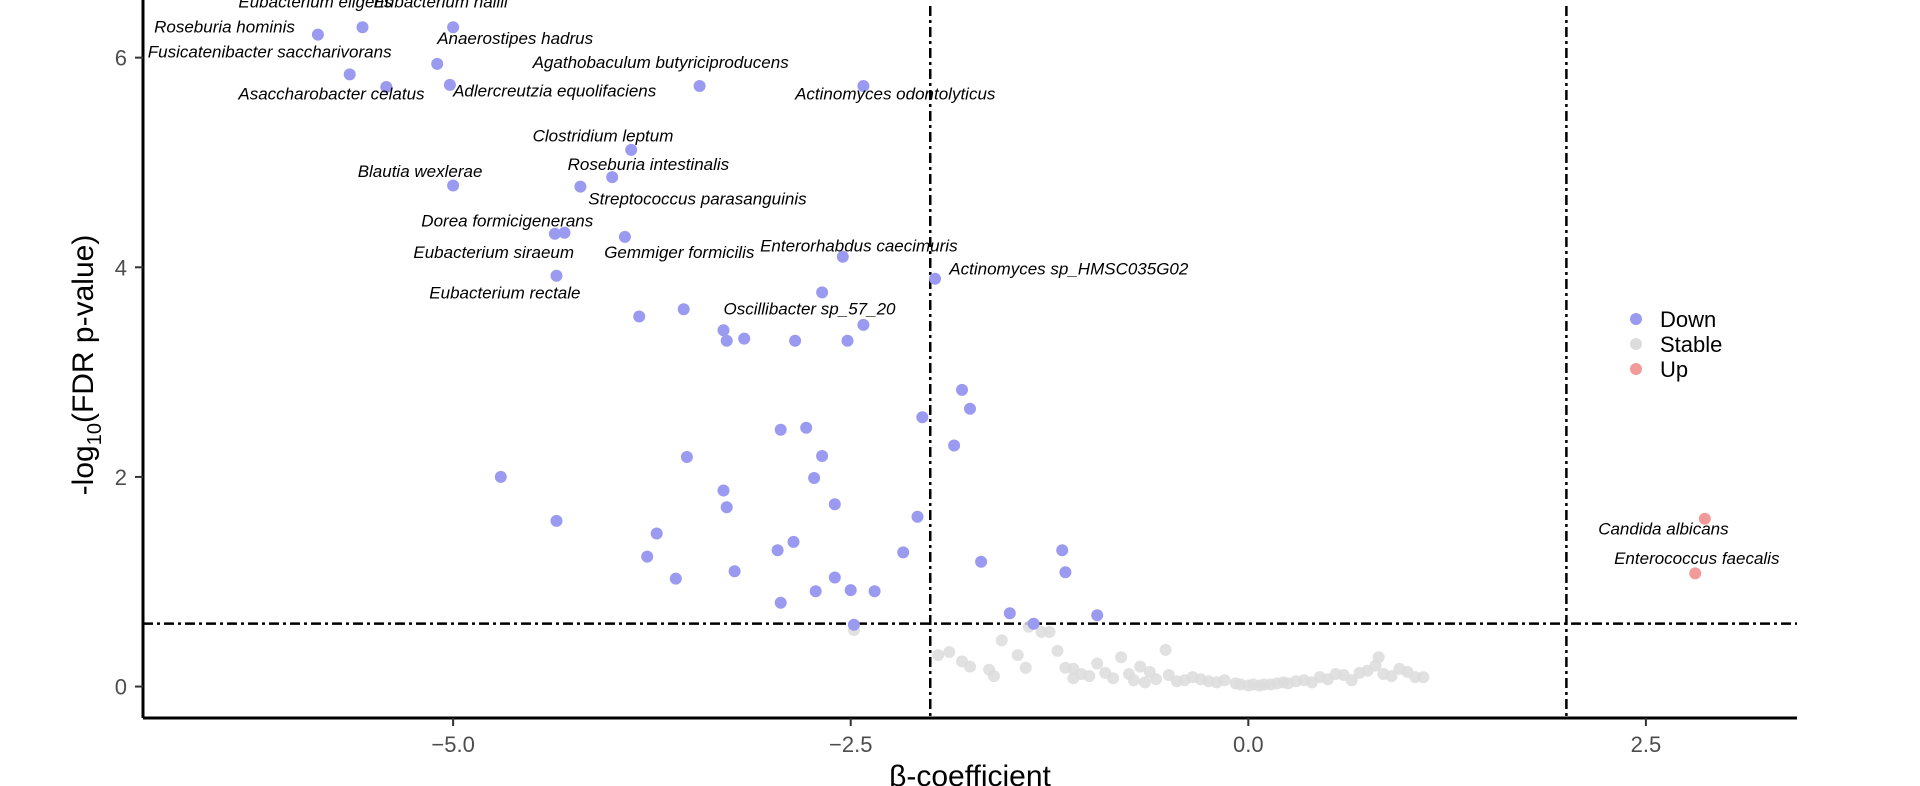  I want to click on point-label: Eubacterium eligens, so click(315, 5).